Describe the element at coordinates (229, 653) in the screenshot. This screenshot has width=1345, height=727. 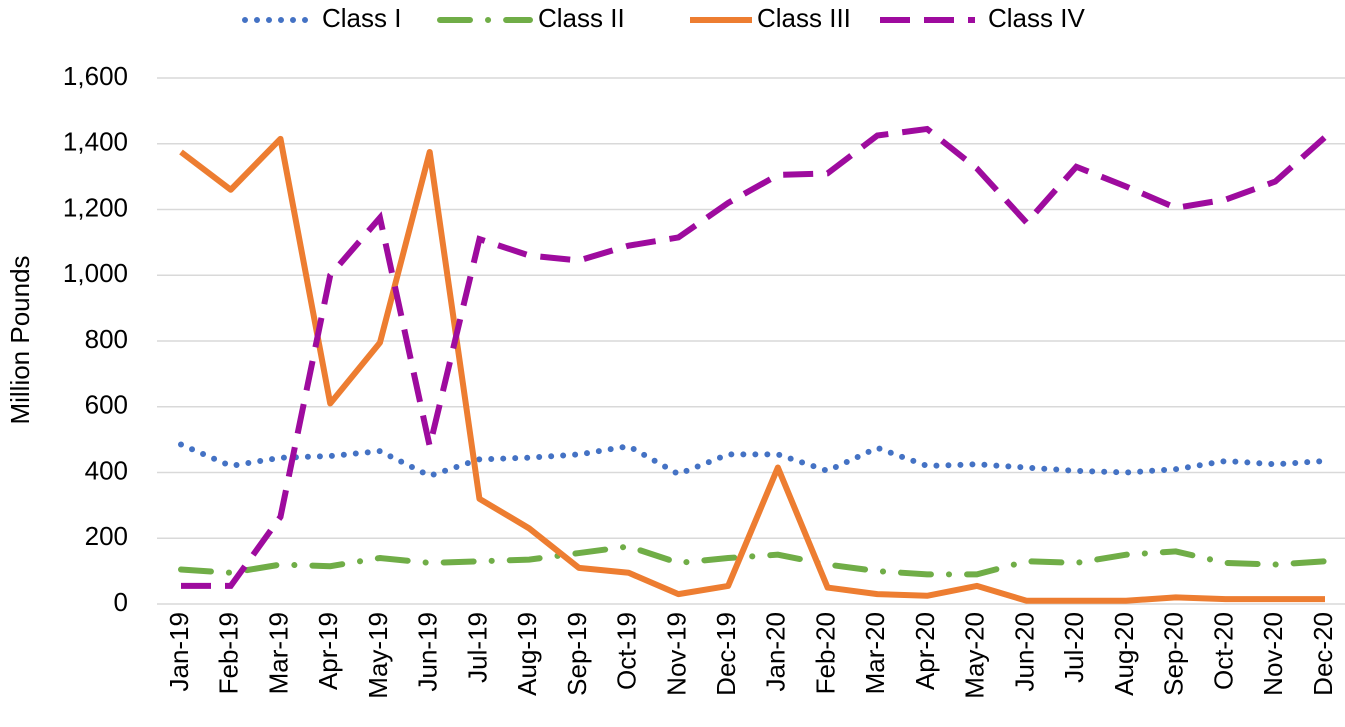
I see `x-tick-label: Feb-19` at that location.